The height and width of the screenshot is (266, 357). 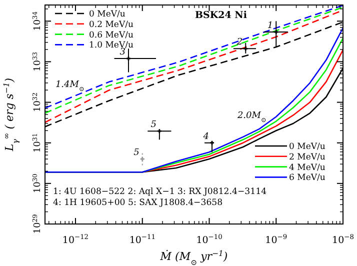 I want to click on legend-label: 2 MeV/u, so click(x=307, y=157).